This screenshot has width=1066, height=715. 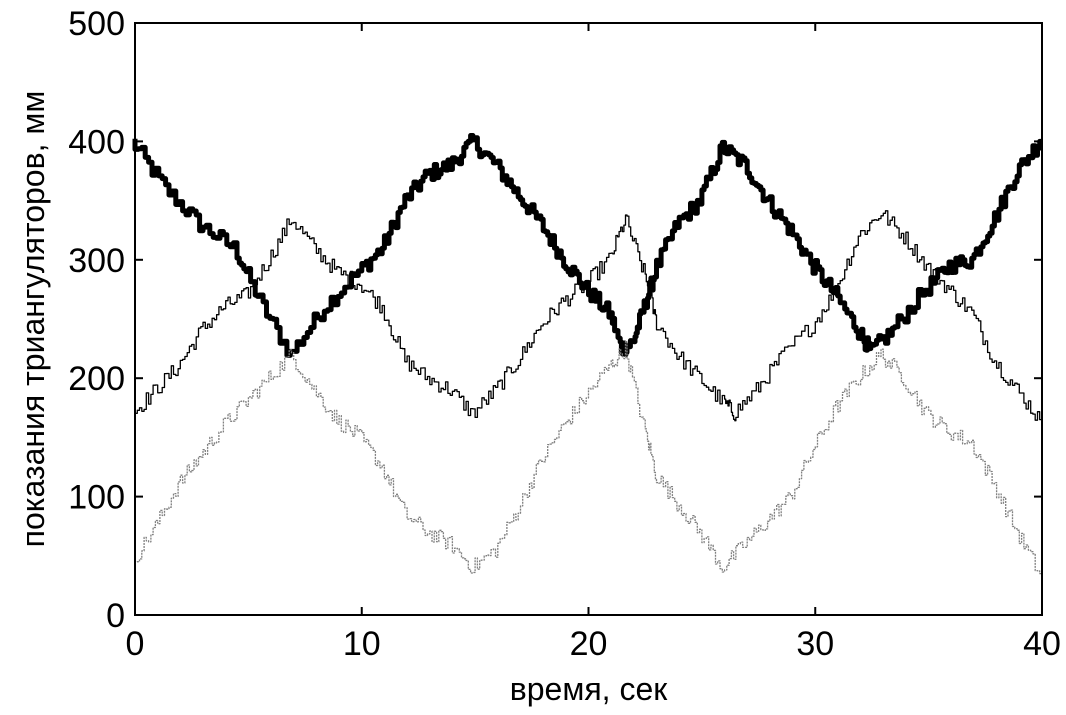 I want to click on x-axis-label: время, сек, so click(x=589, y=689).